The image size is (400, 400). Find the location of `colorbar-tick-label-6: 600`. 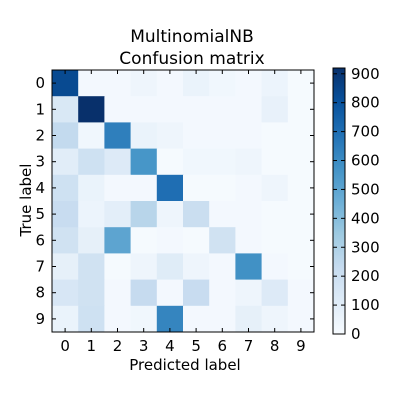

colorbar-tick-label-6: 600 is located at coordinates (365, 161).